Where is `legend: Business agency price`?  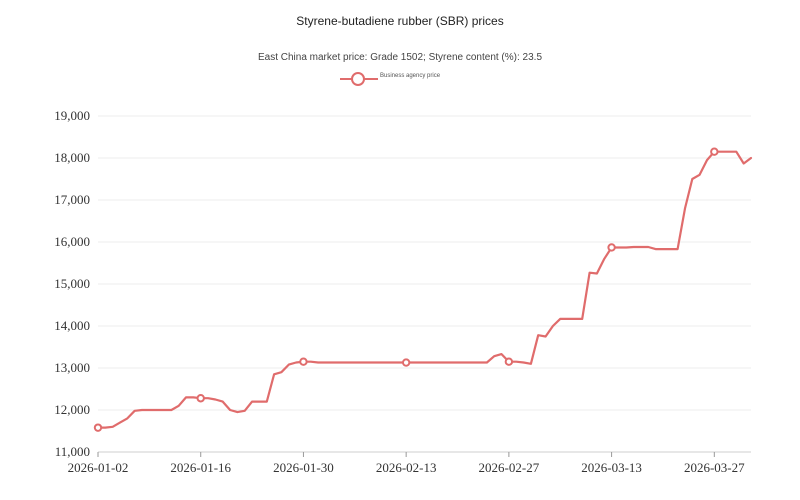
legend: Business agency price is located at coordinates (420, 79).